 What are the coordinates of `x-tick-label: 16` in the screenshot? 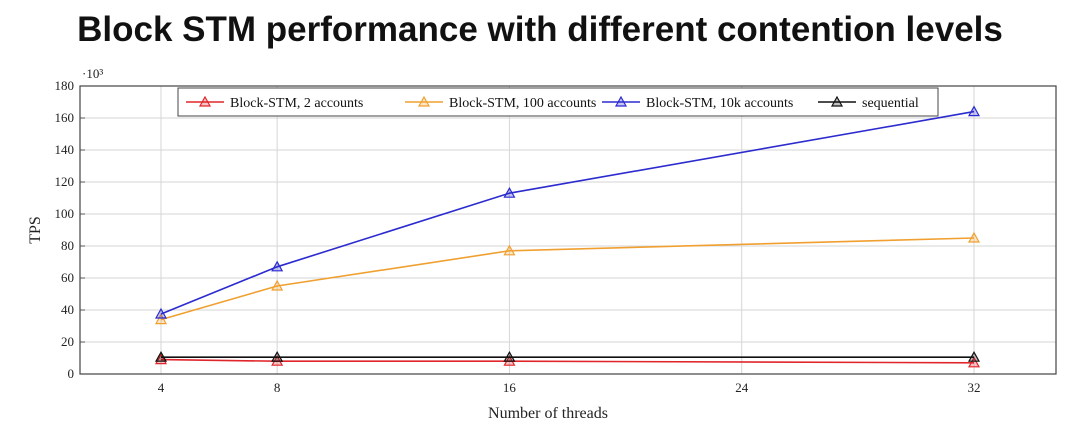 It's located at (510, 387).